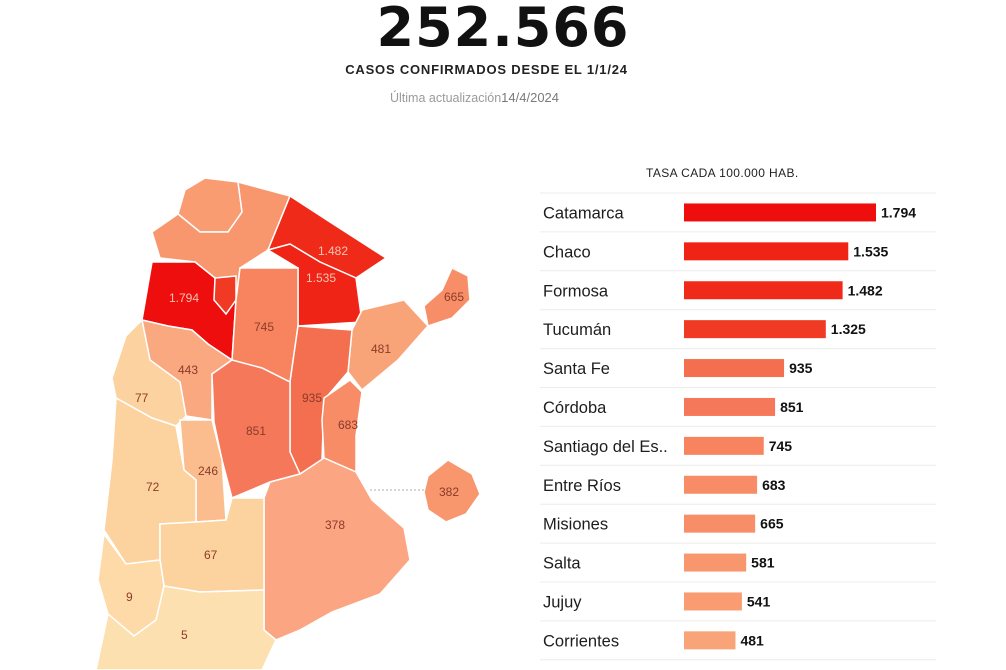  I want to click on map-label-neuquen: 9, so click(129, 597).